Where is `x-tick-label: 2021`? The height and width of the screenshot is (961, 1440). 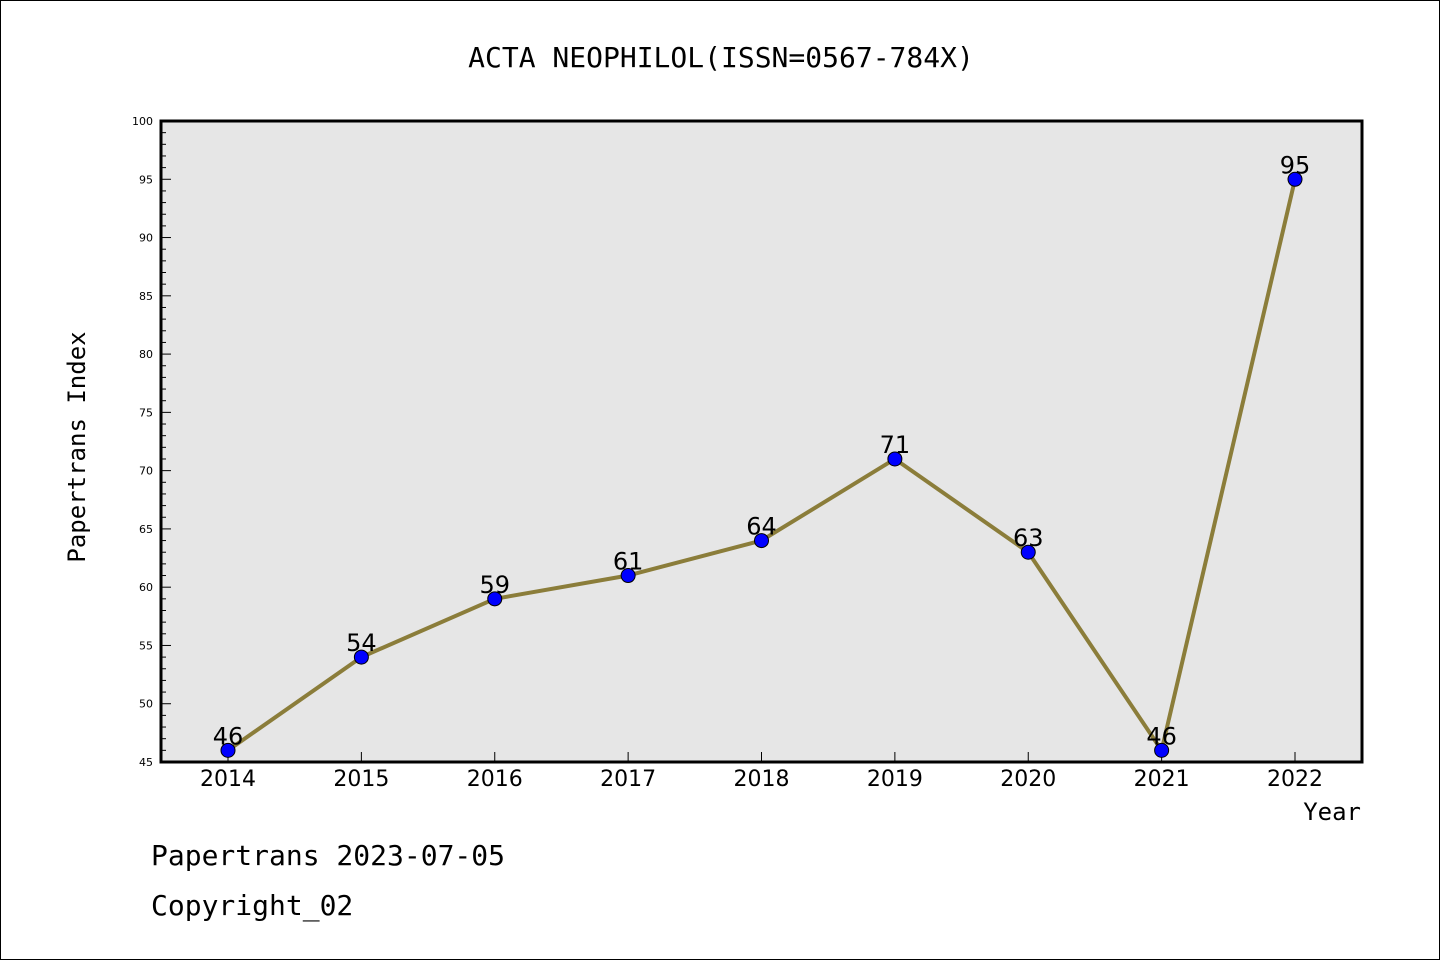 x-tick-label: 2021 is located at coordinates (1162, 779).